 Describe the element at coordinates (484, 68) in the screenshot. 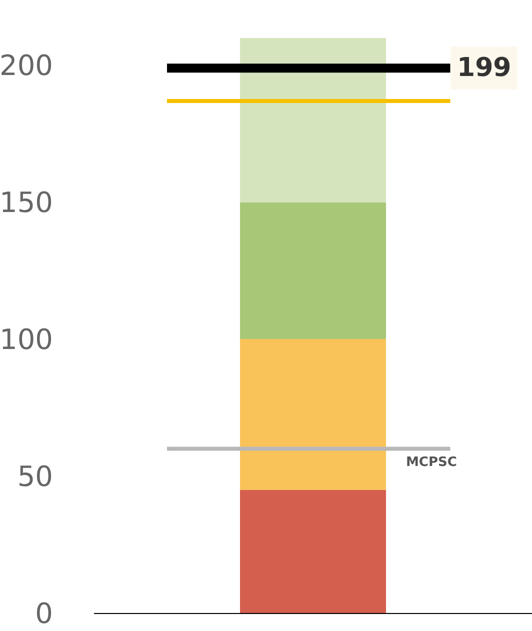

I see `ref-line-label: 199` at that location.